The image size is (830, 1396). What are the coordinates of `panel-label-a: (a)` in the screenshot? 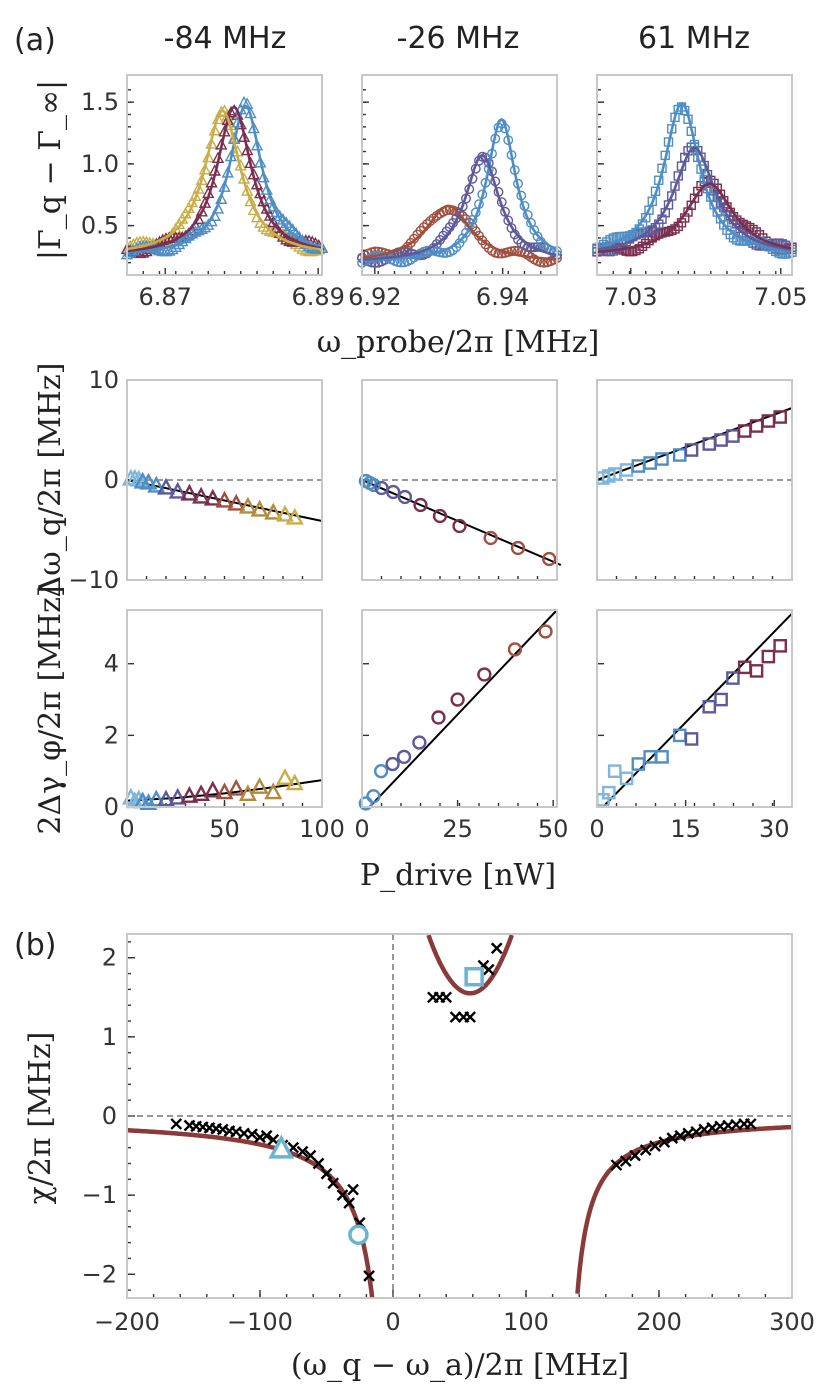 It's located at (35, 40).